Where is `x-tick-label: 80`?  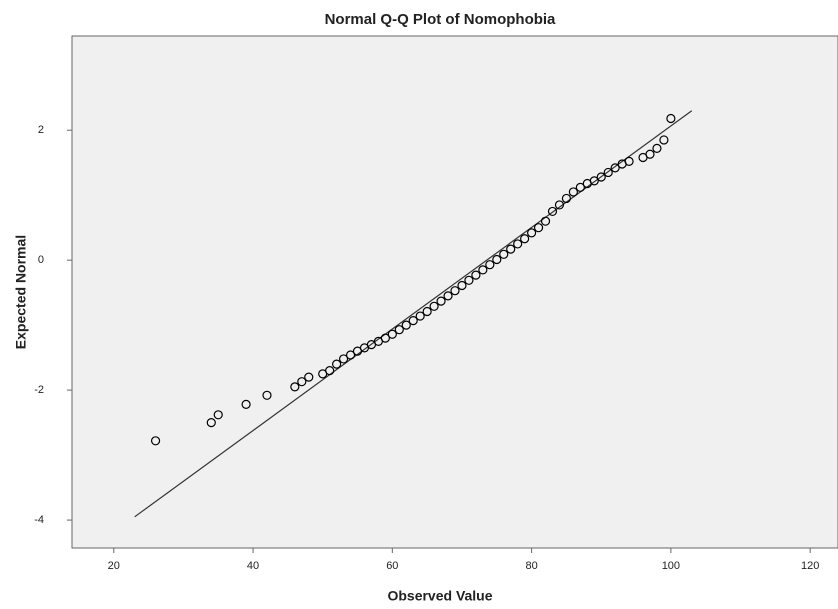 x-tick-label: 80 is located at coordinates (531, 566).